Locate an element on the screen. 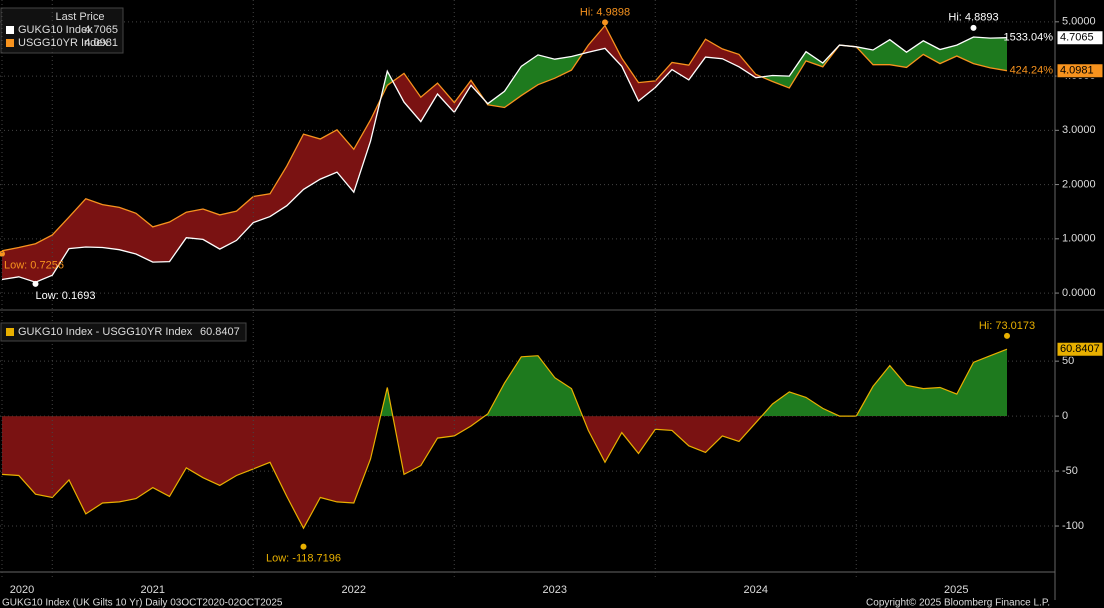 This screenshot has height=608, width=1104. y-tick-label: 3.0000 is located at coordinates (1079, 130).